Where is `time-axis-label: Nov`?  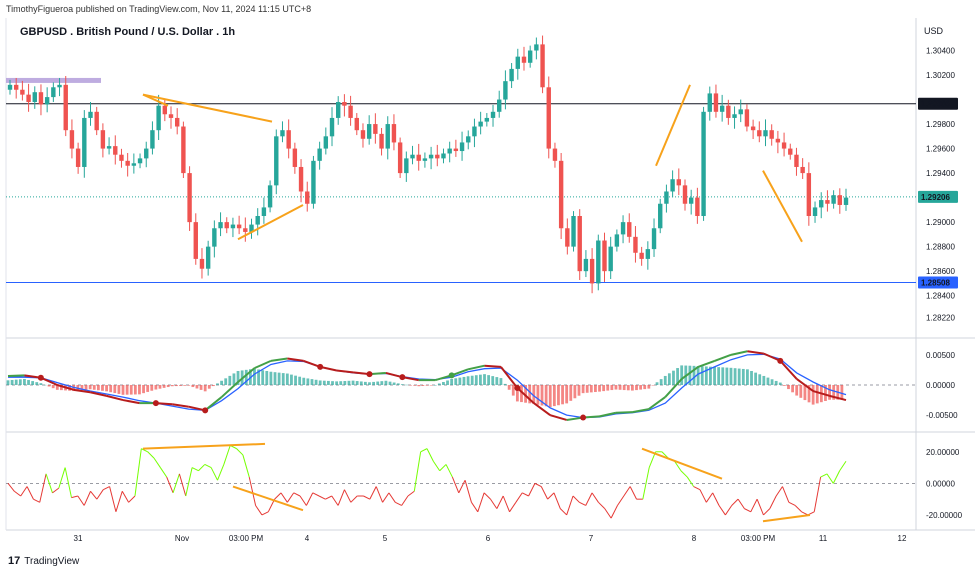 time-axis-label: Nov is located at coordinates (182, 538).